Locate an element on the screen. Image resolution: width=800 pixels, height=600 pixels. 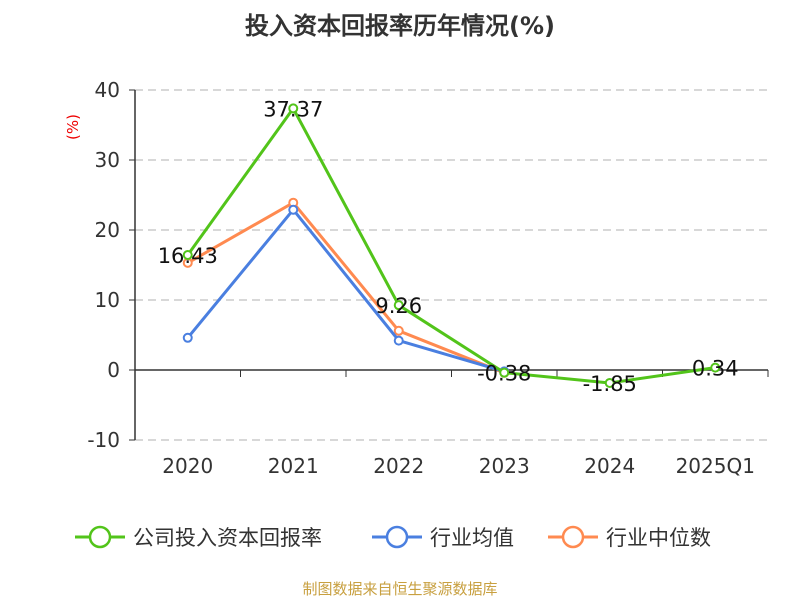
y-tick-label: 0 is located at coordinates (113, 370).